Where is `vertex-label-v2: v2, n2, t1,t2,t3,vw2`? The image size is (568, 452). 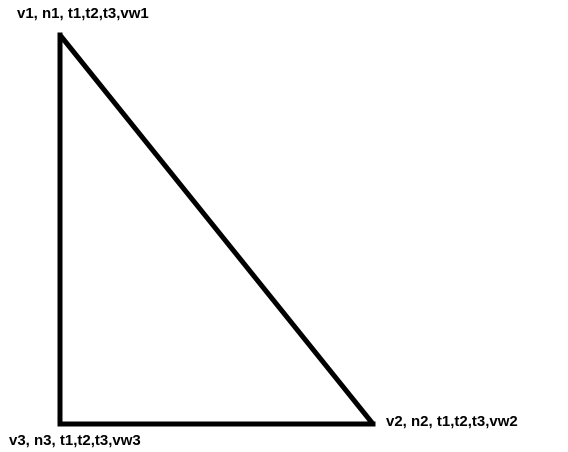 vertex-label-v2: v2, n2, t1,t2,t3,vw2 is located at coordinates (452, 421).